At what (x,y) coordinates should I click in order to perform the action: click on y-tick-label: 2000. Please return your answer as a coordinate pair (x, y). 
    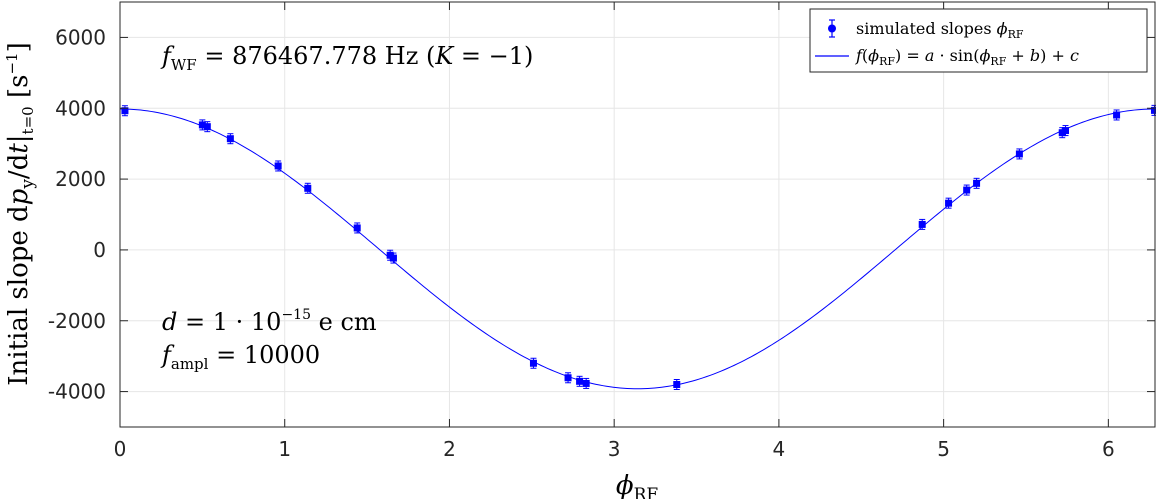
    Looking at the image, I should click on (80, 179).